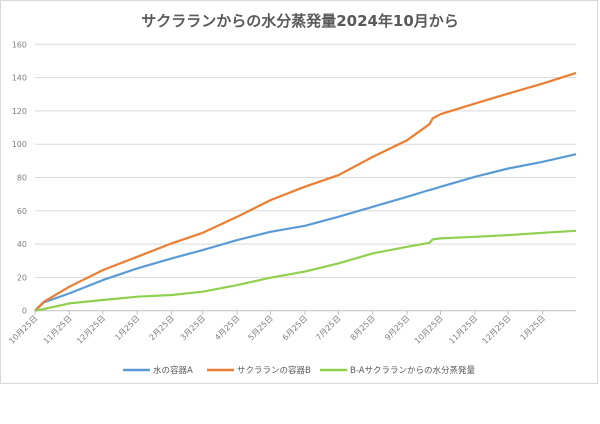  I want to click on y-tick-label: 60, so click(22, 211).